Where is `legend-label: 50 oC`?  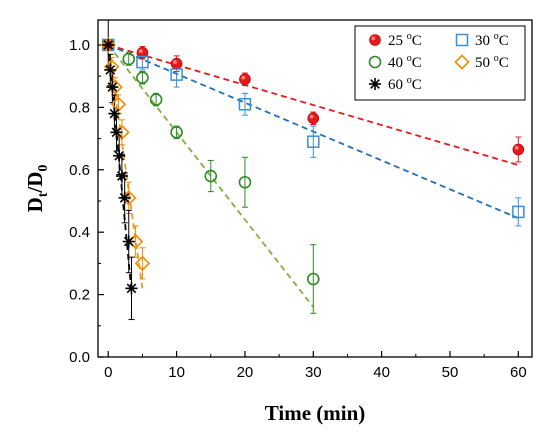 legend-label: 50 oC is located at coordinates (492, 62).